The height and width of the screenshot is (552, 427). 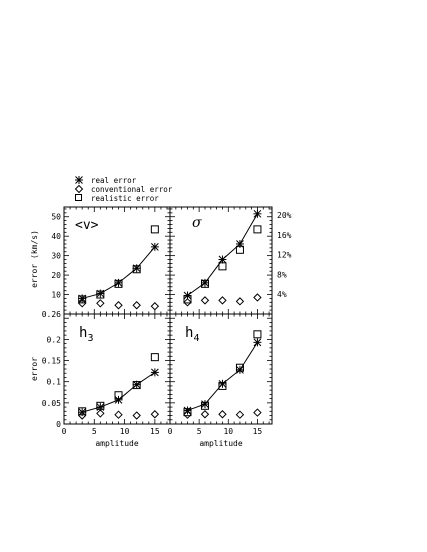 What do you see at coordinates (117, 443) in the screenshot?
I see `xlabel-left: amplitude` at bounding box center [117, 443].